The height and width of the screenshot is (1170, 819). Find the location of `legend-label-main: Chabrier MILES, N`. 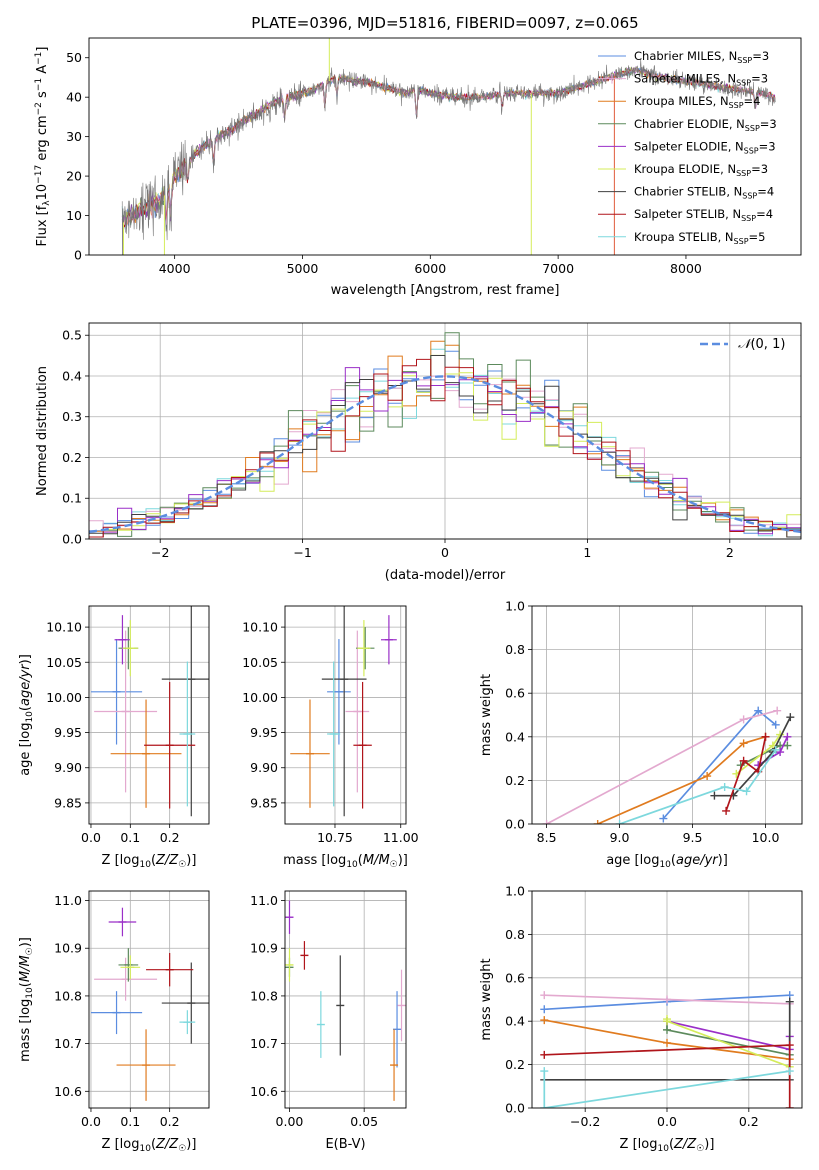

legend-label-main: Chabrier MILES, N is located at coordinates (685, 56).